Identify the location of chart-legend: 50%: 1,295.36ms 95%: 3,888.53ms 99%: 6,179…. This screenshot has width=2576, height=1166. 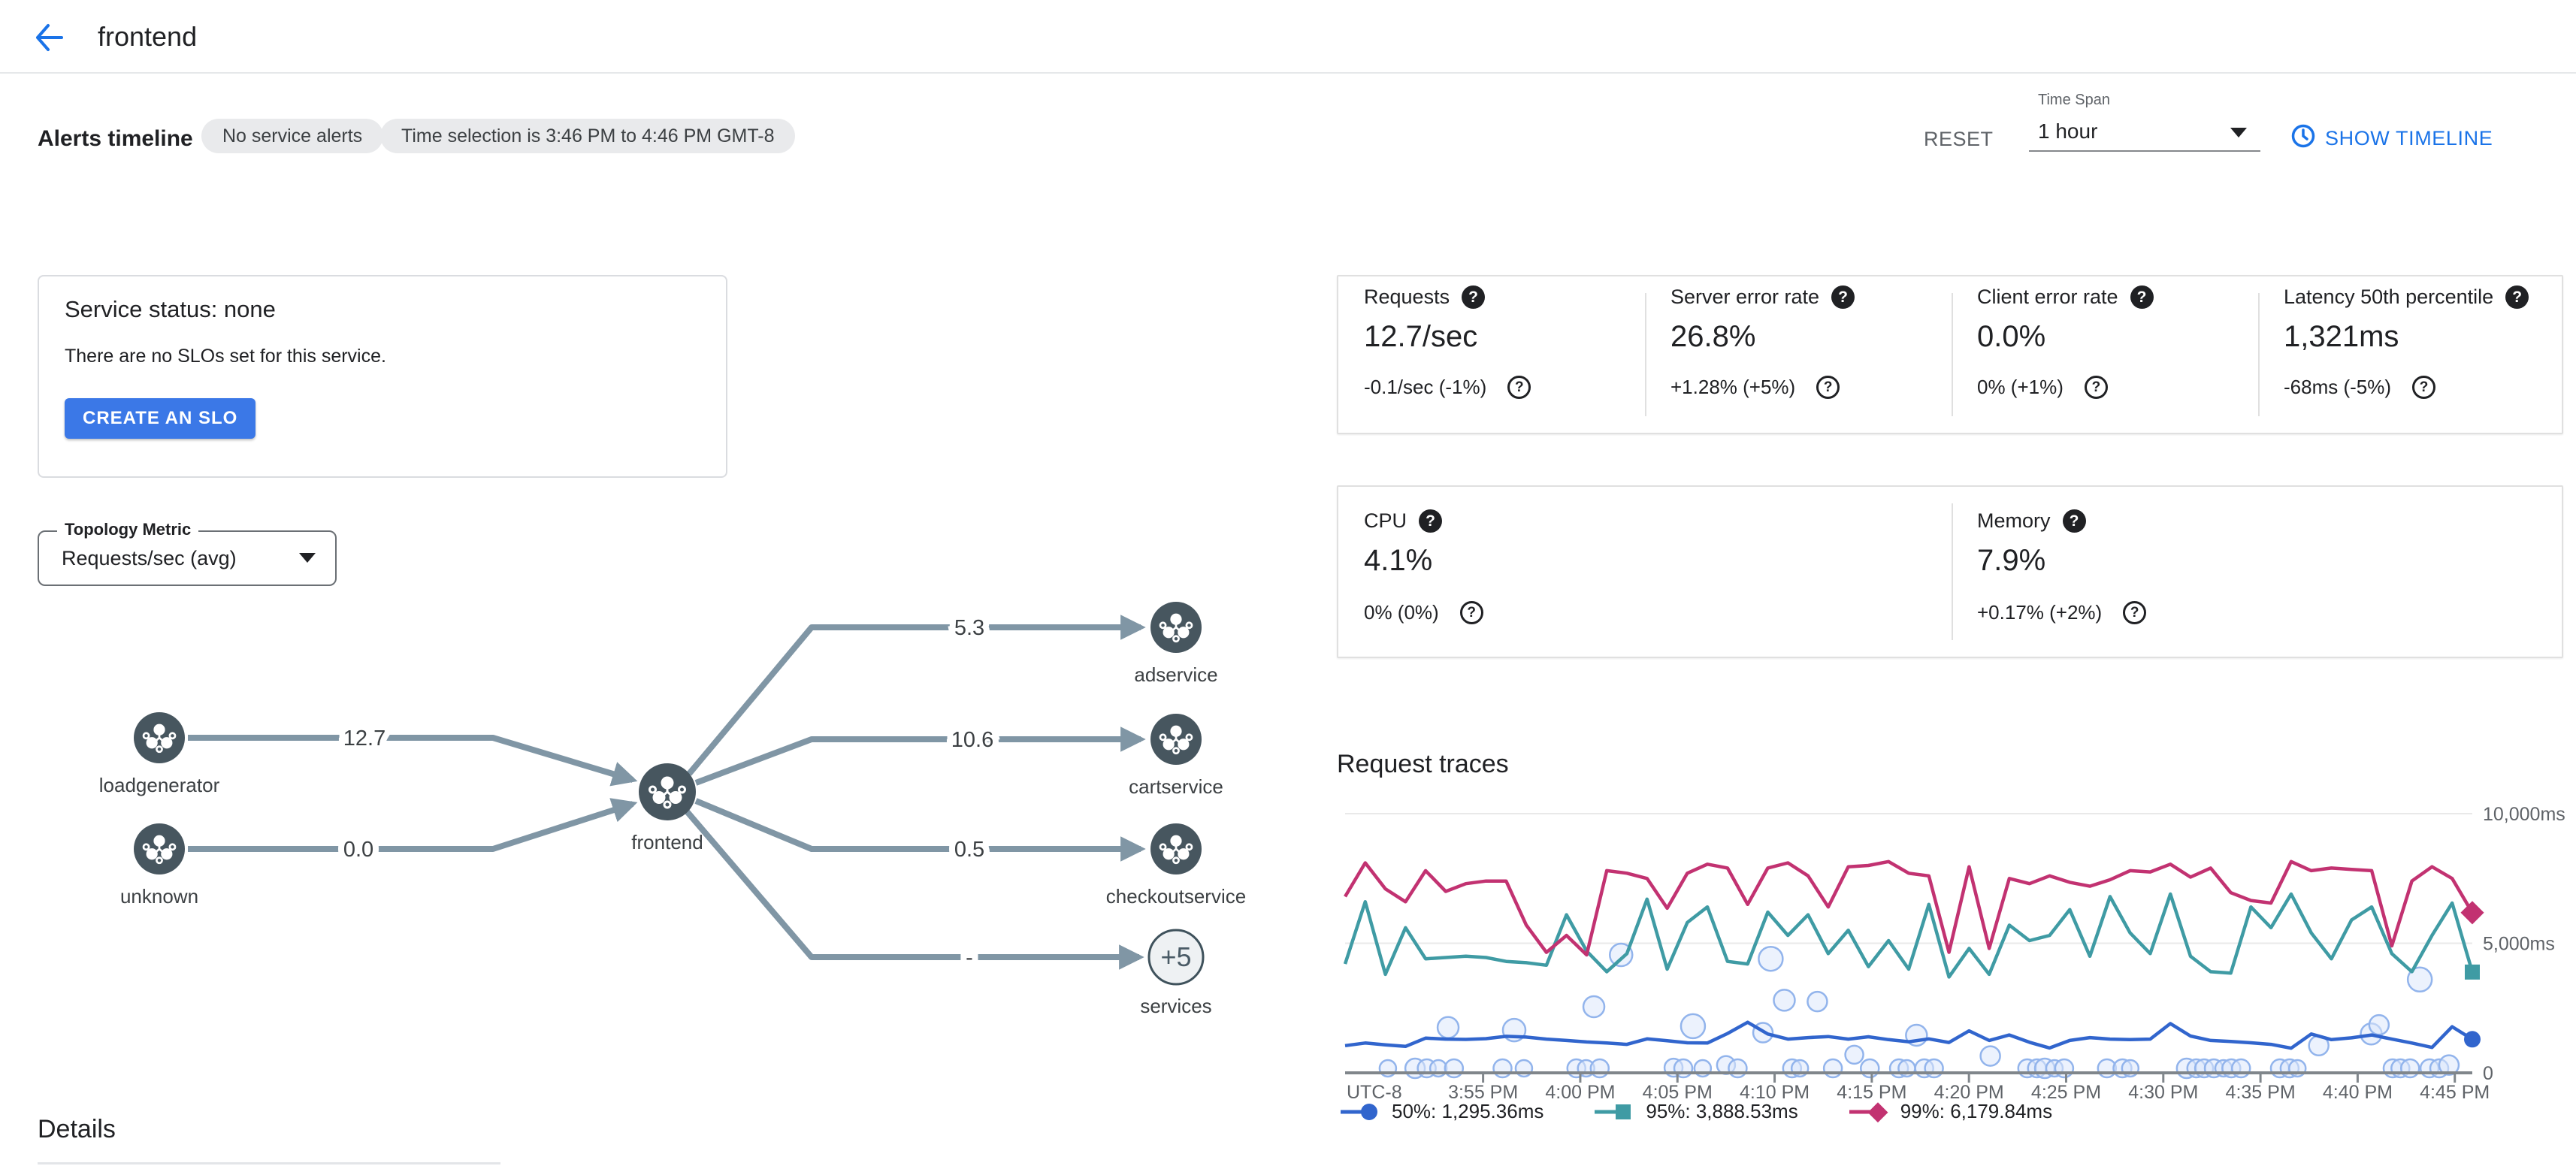
(1696, 1111).